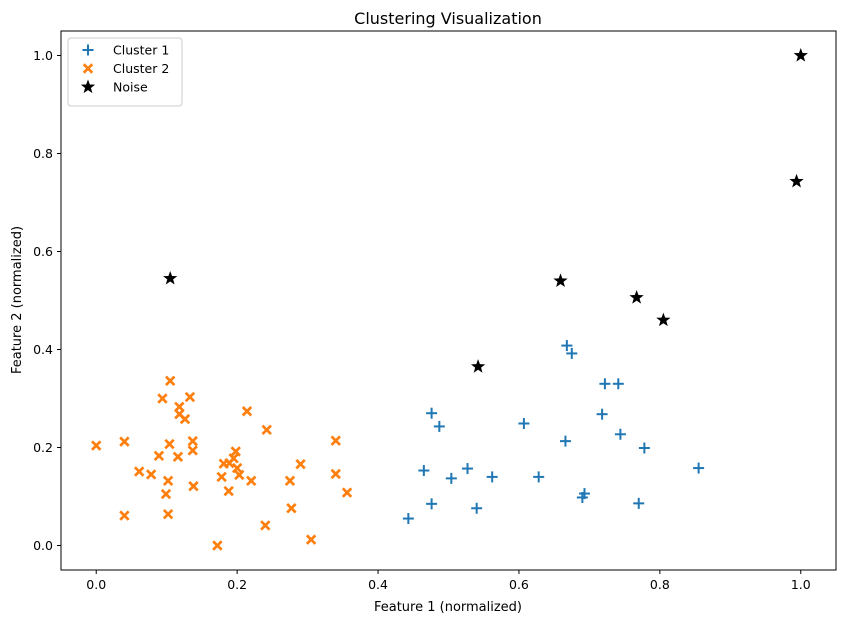  I want to click on x-axis-label: Feature 1 (normalized), so click(448, 607).